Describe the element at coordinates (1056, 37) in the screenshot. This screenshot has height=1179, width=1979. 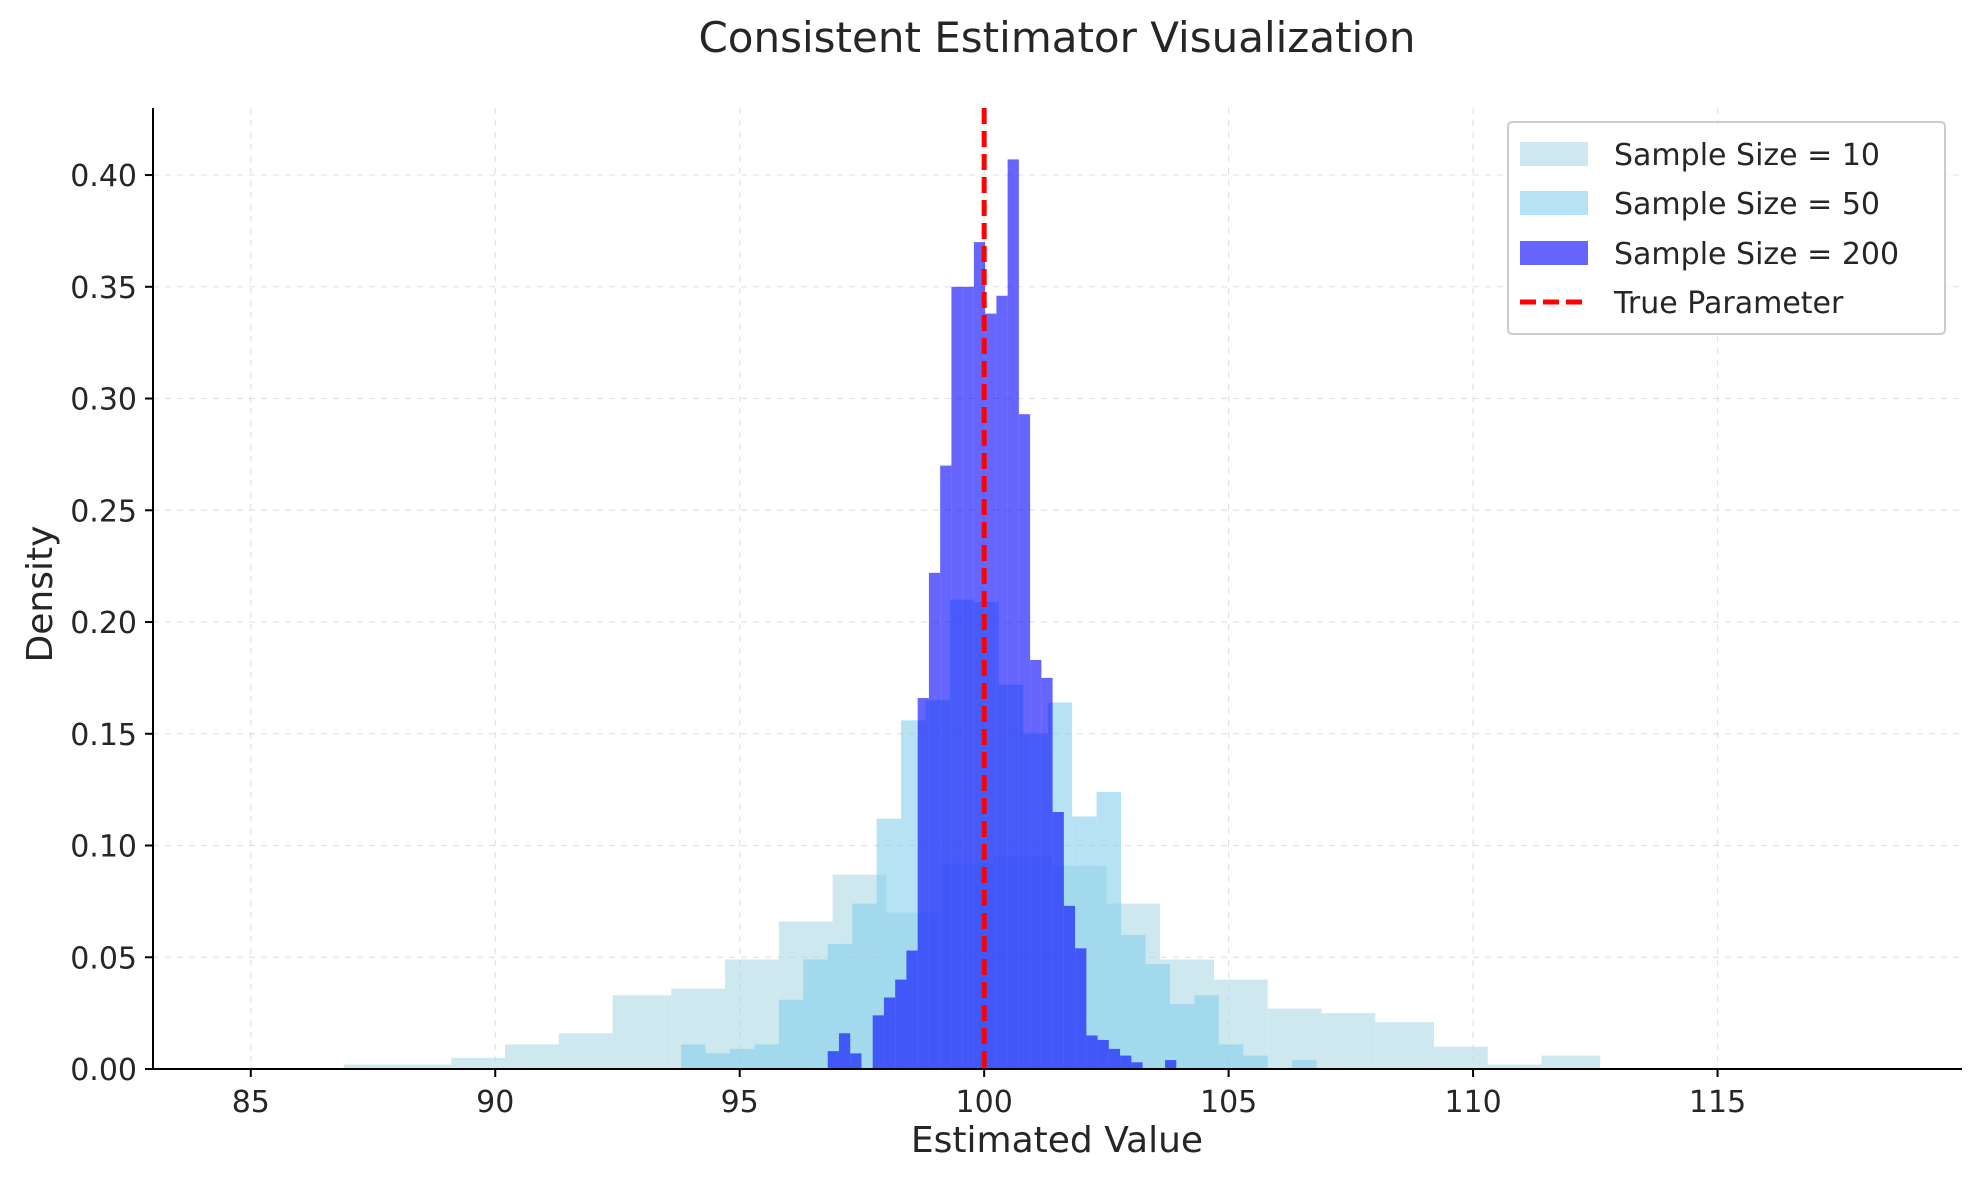
I see `chart-title: Consistent Estimator Visualization` at that location.